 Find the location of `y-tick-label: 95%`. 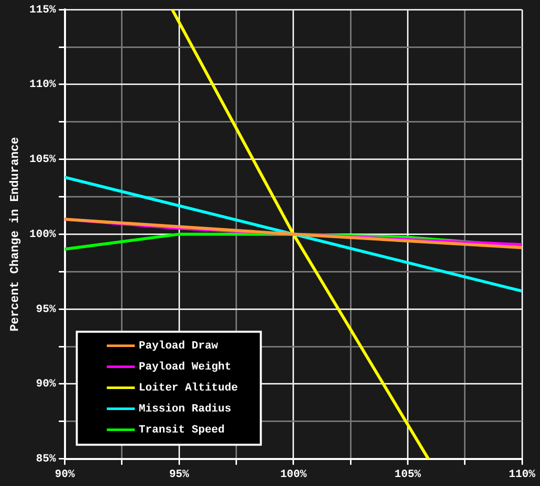

y-tick-label: 95% is located at coordinates (46, 310).